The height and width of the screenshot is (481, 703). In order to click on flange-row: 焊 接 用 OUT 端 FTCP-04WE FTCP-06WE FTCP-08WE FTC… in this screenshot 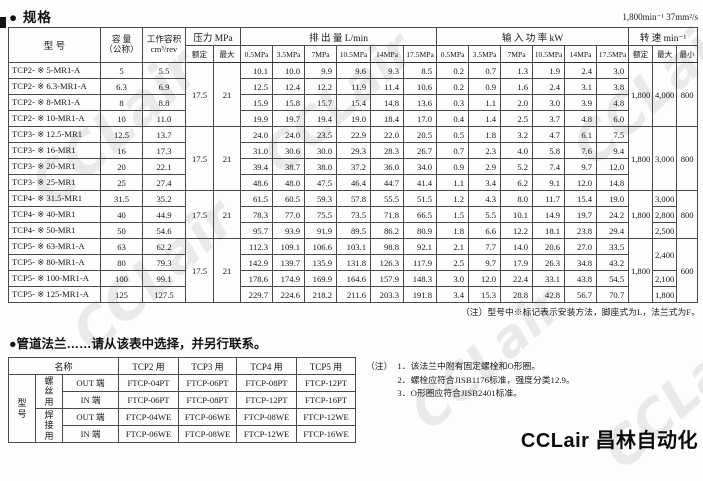, I will do `click(183, 425)`.